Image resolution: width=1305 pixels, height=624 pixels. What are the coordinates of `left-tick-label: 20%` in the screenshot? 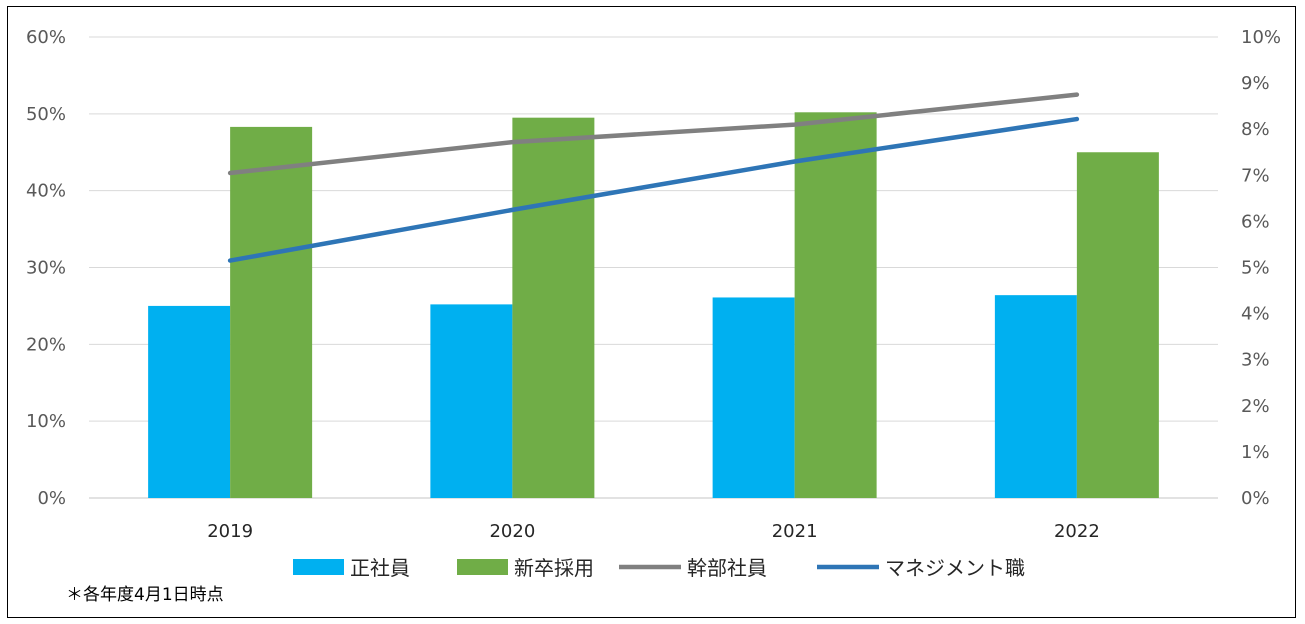 It's located at (46, 344).